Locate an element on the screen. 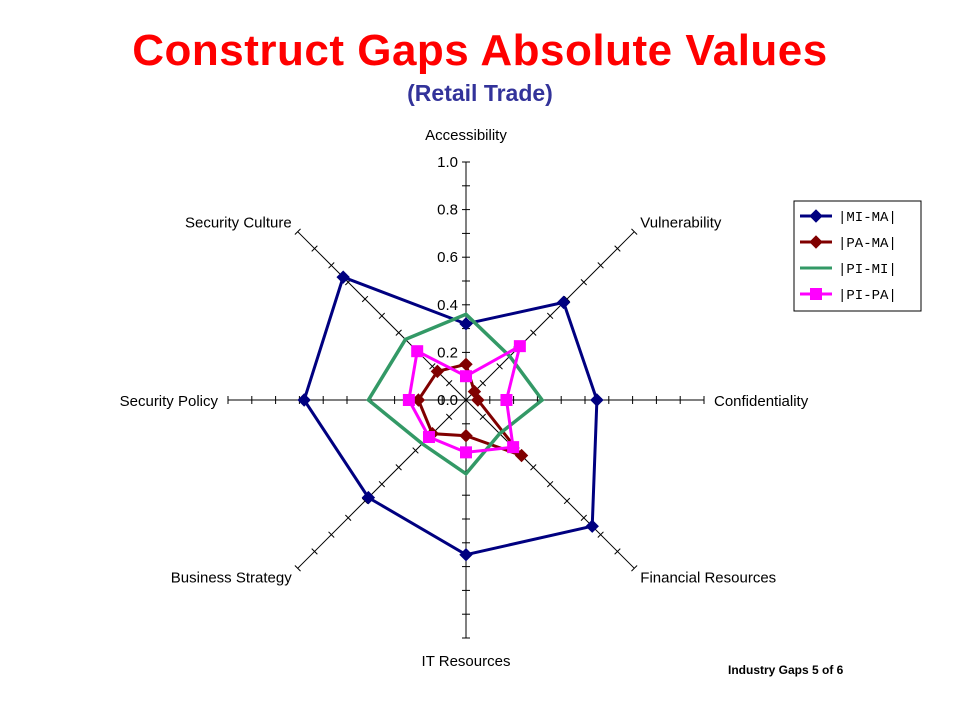 The height and width of the screenshot is (720, 960). radial-tick-label: 0.4 is located at coordinates (447, 305).